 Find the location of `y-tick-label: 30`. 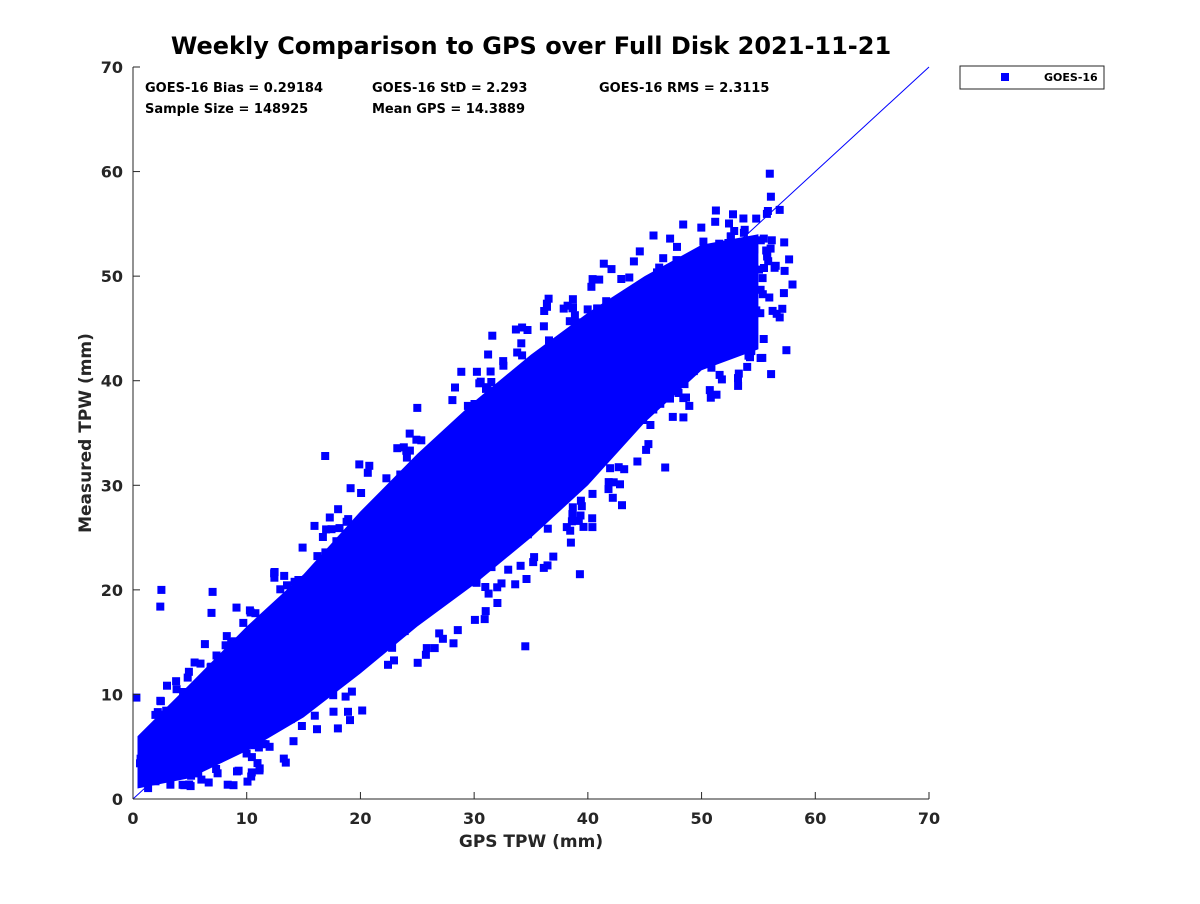

y-tick-label: 30 is located at coordinates (112, 485).